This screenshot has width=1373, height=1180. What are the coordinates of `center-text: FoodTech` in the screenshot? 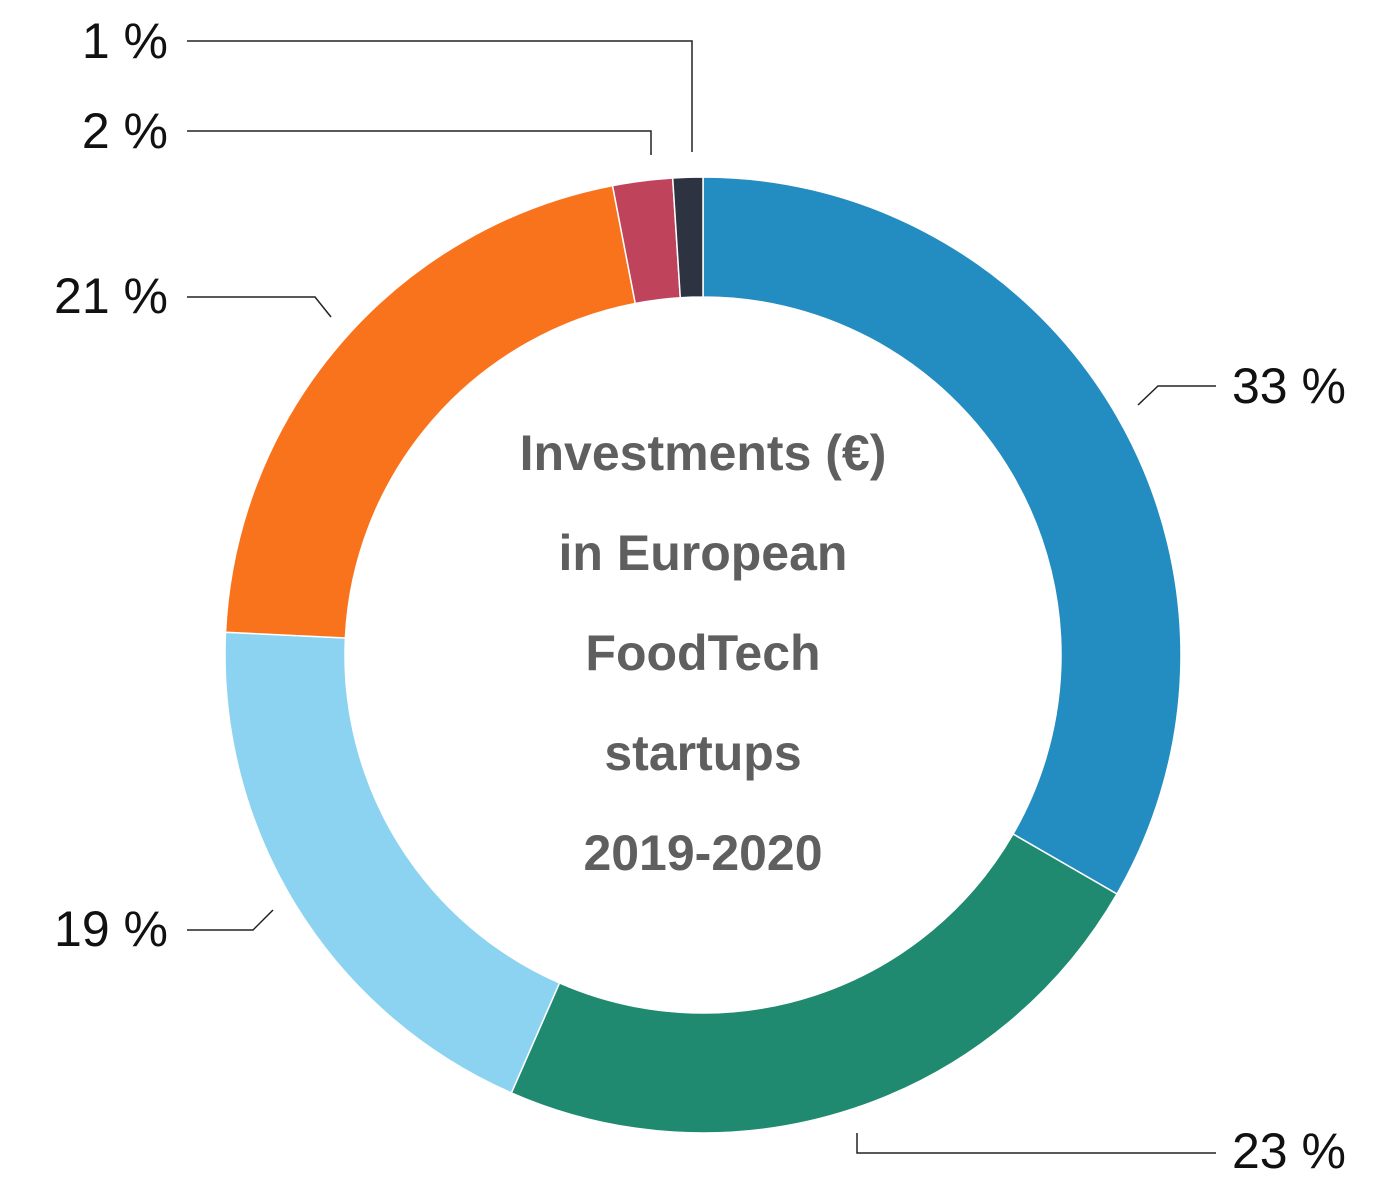 It's located at (702, 653).